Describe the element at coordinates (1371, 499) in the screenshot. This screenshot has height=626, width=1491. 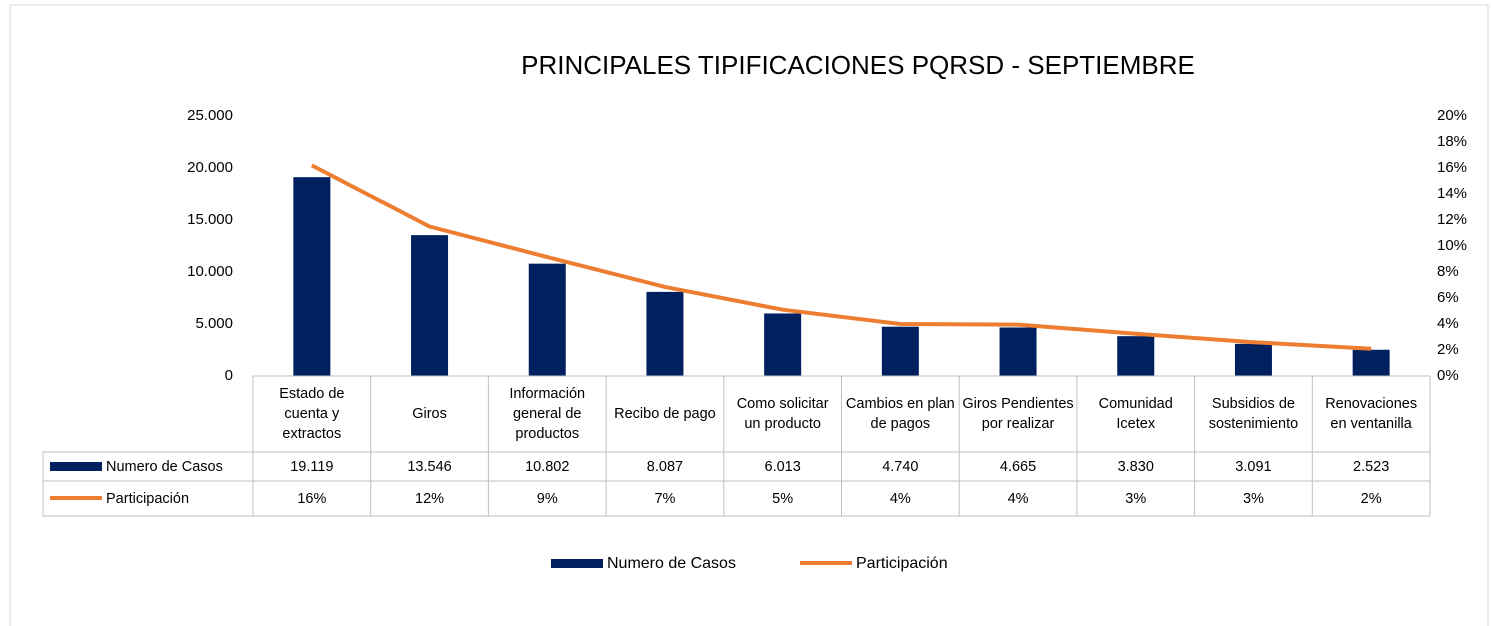
I see `table-value: 2%` at that location.